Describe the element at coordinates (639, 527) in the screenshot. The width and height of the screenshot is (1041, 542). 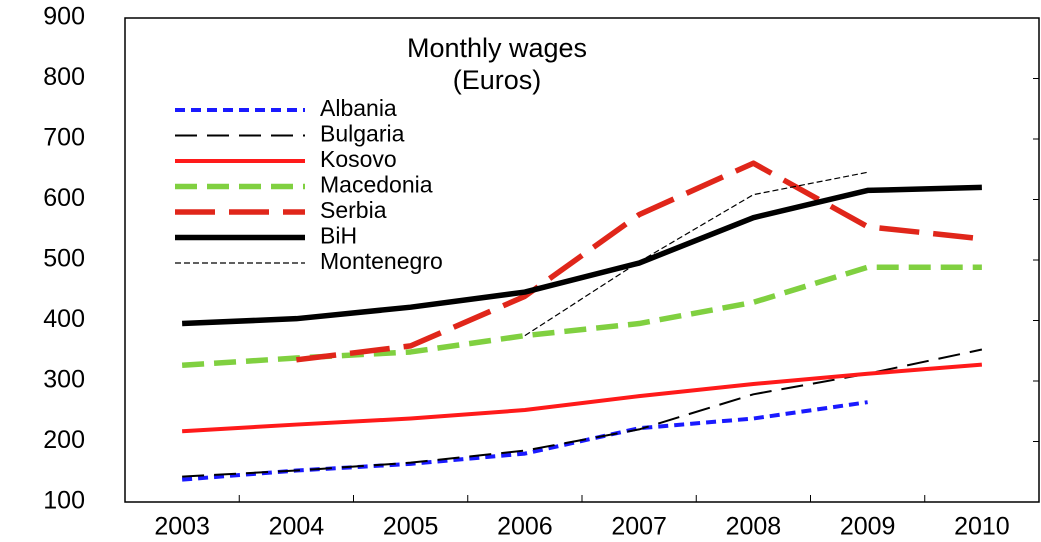
I see `x-tick-label: 2007` at that location.